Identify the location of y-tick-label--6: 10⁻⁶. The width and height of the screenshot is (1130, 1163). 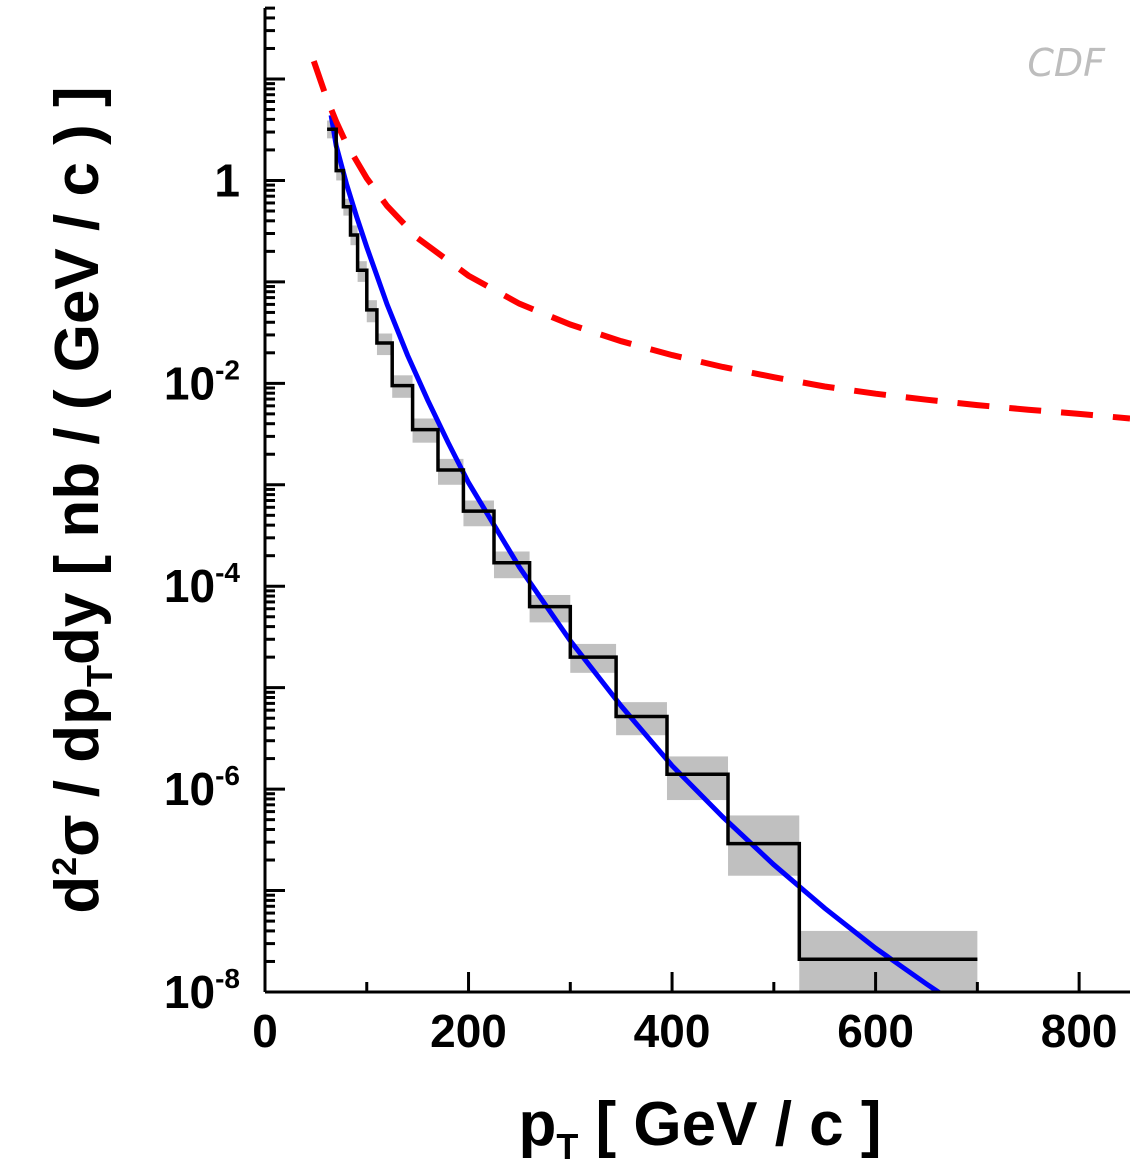
(202, 787).